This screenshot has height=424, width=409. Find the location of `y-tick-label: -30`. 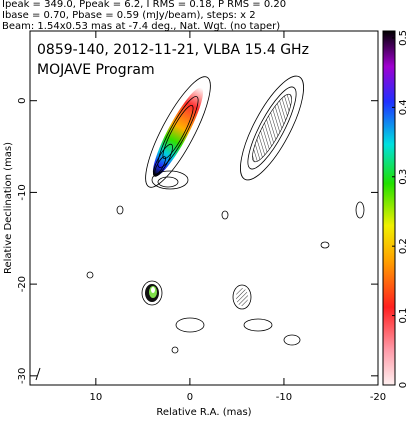

y-tick-label: -30 is located at coordinates (22, 376).